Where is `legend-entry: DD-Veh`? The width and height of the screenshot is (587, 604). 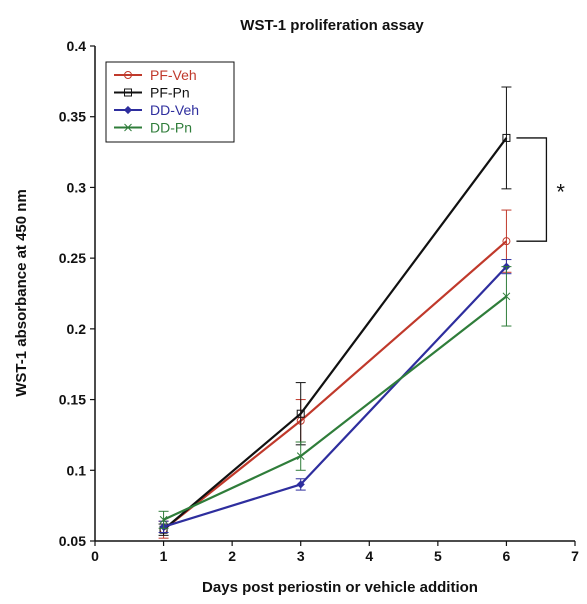 legend-entry: DD-Veh is located at coordinates (156, 110).